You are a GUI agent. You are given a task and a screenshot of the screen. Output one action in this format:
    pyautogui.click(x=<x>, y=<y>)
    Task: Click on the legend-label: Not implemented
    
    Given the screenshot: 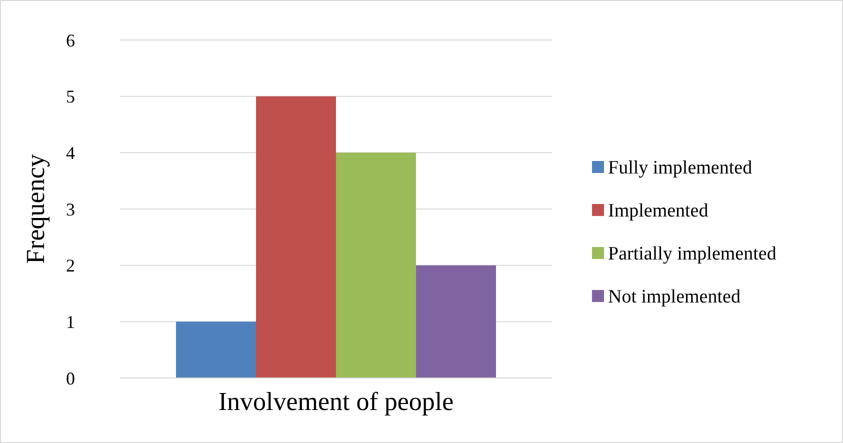 What is the action you would take?
    pyautogui.click(x=674, y=297)
    